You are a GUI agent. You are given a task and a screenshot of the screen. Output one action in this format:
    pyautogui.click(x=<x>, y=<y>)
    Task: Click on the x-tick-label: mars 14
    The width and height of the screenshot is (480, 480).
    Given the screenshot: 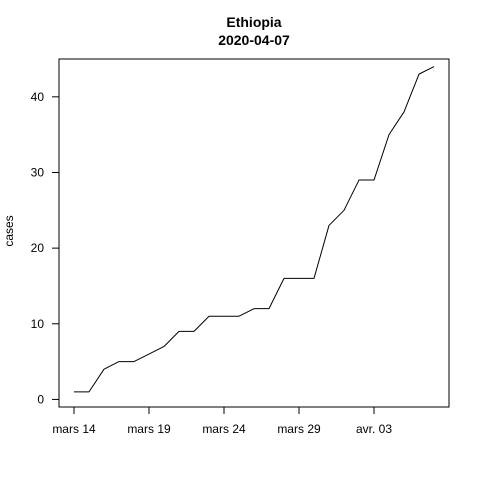 What is the action you would take?
    pyautogui.click(x=74, y=429)
    